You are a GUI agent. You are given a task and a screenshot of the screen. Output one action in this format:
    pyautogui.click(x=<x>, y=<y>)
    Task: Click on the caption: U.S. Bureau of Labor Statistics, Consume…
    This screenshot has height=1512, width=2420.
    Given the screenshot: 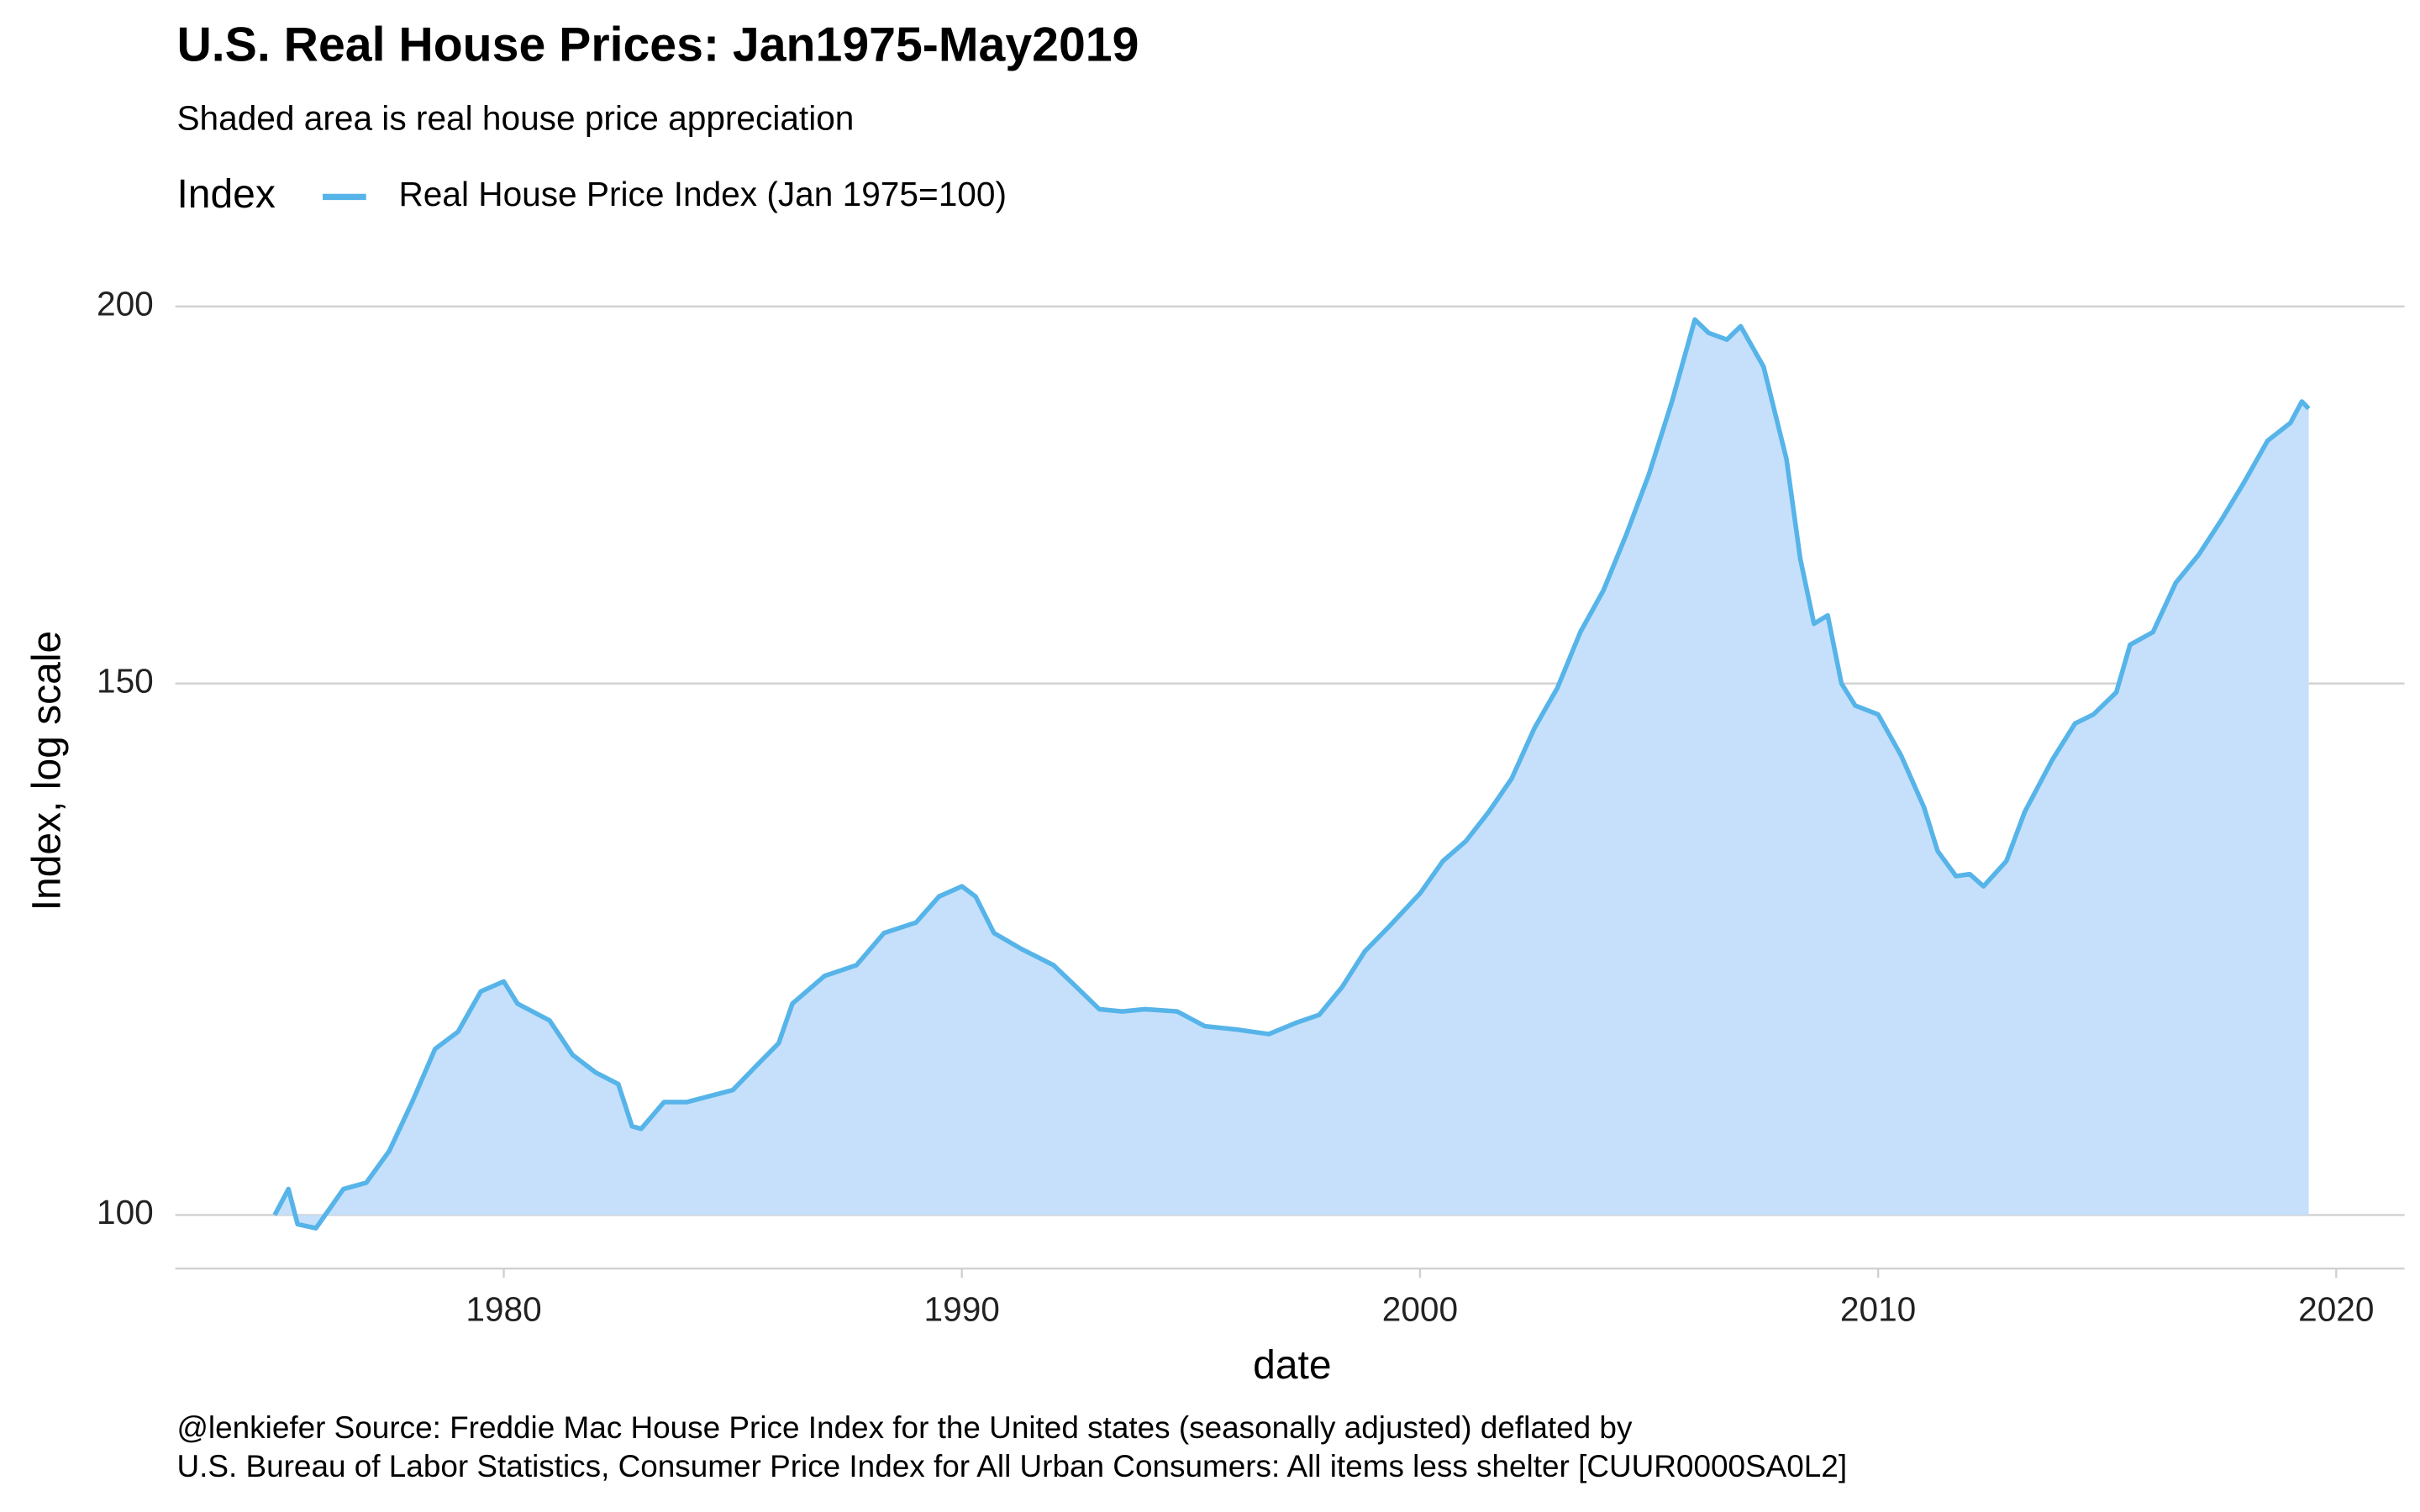 What is the action you would take?
    pyautogui.click(x=1012, y=1466)
    